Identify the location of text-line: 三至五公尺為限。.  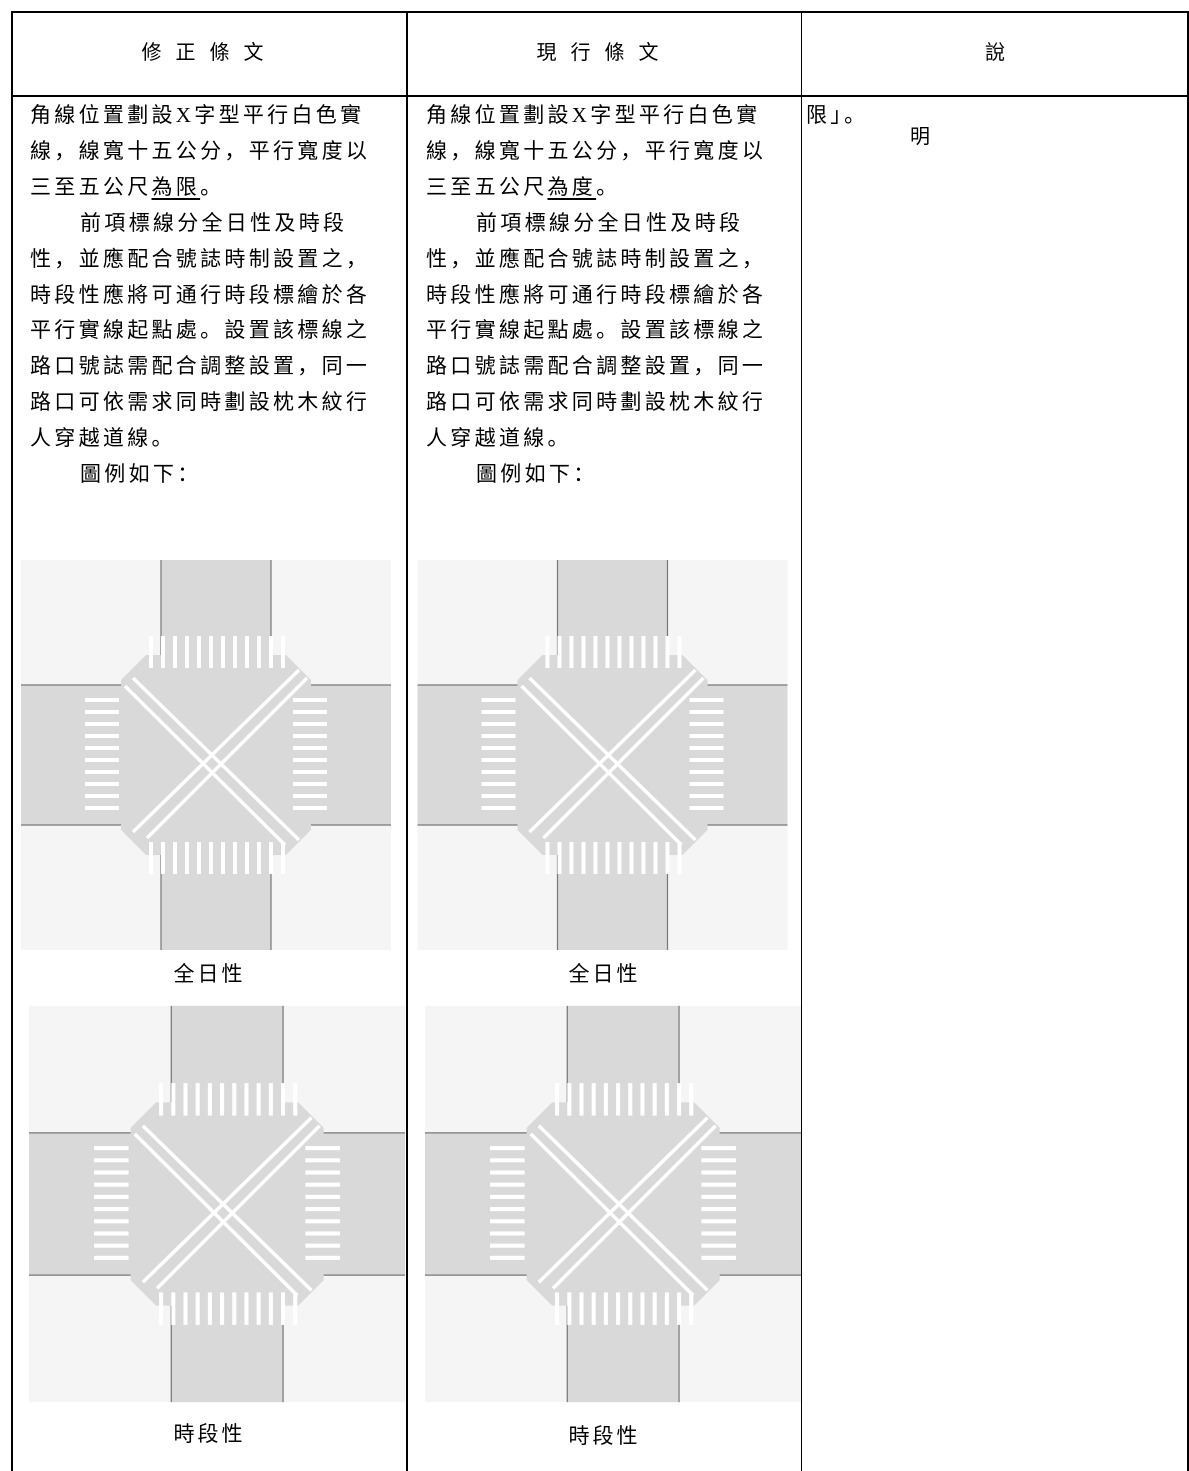
(127, 187).